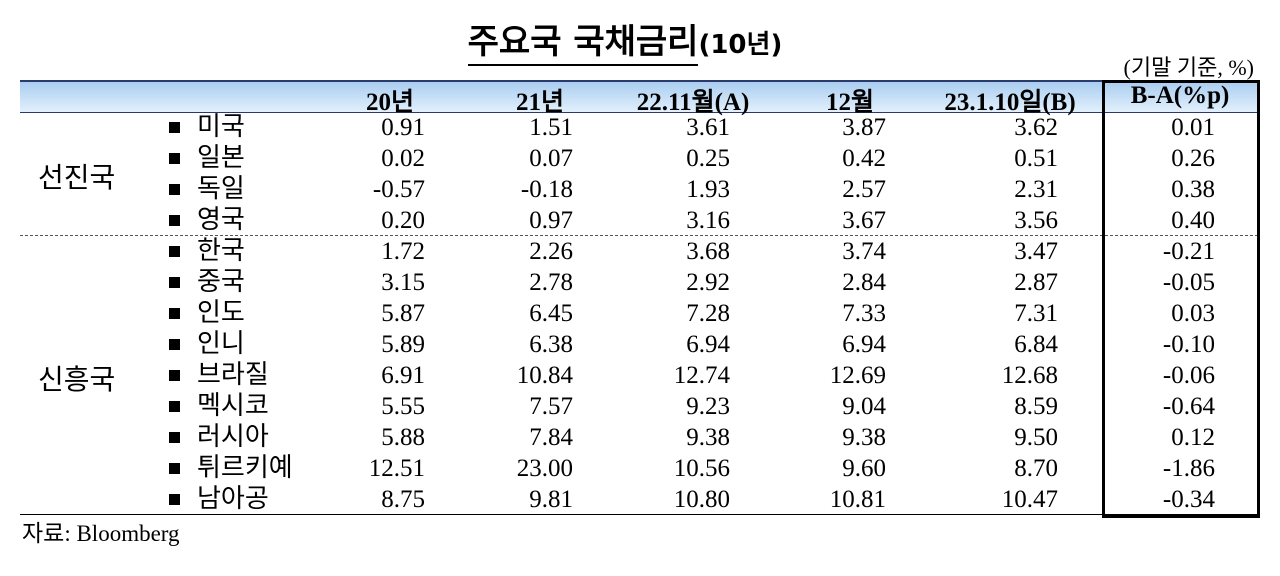 The height and width of the screenshot is (576, 1280). I want to click on value-cell: 0.40, so click(1193, 220).